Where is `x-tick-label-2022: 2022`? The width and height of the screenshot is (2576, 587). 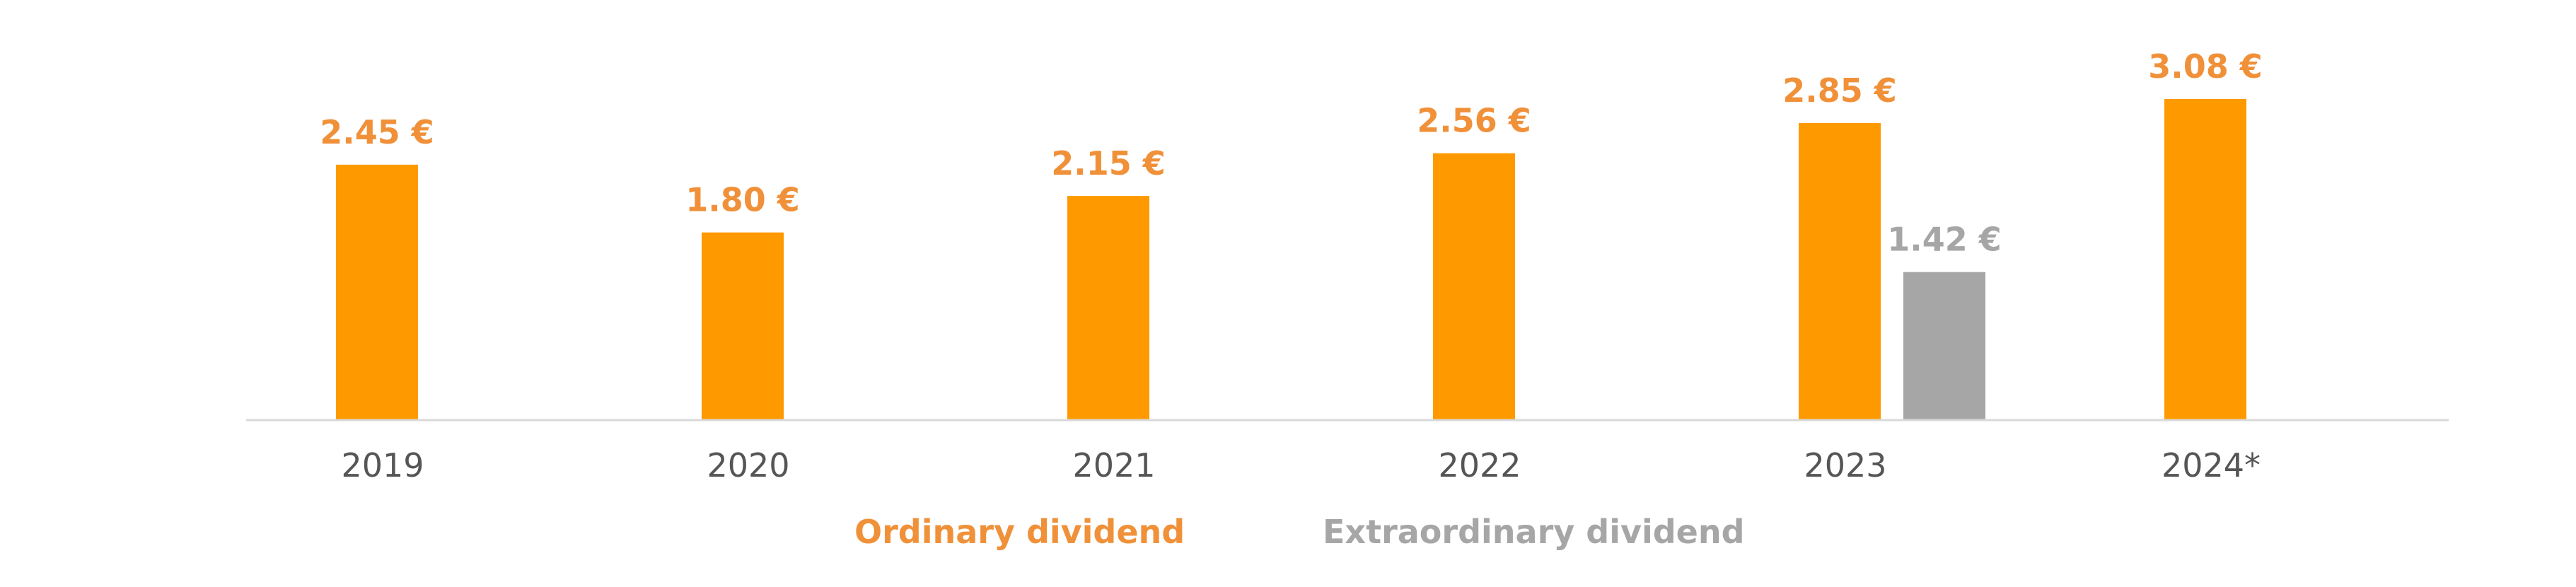 x-tick-label-2022: 2022 is located at coordinates (1479, 465).